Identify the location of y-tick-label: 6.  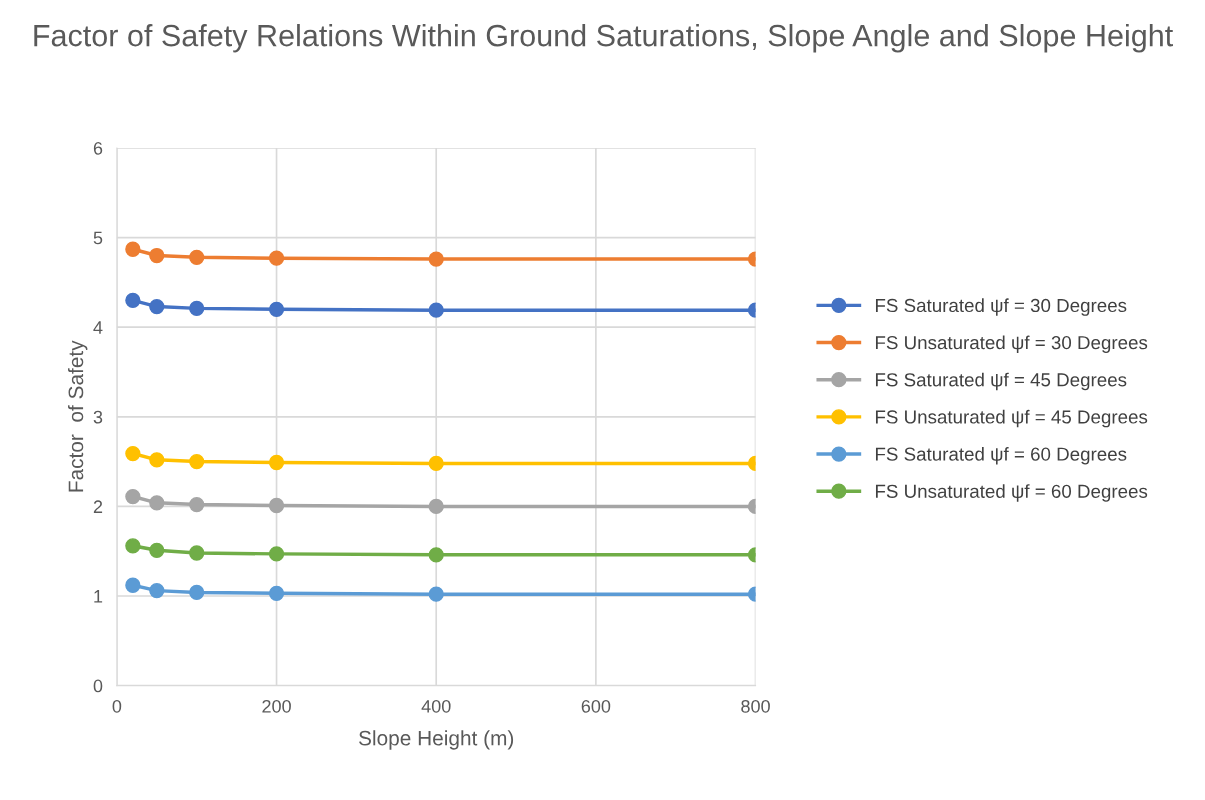
(98, 148).